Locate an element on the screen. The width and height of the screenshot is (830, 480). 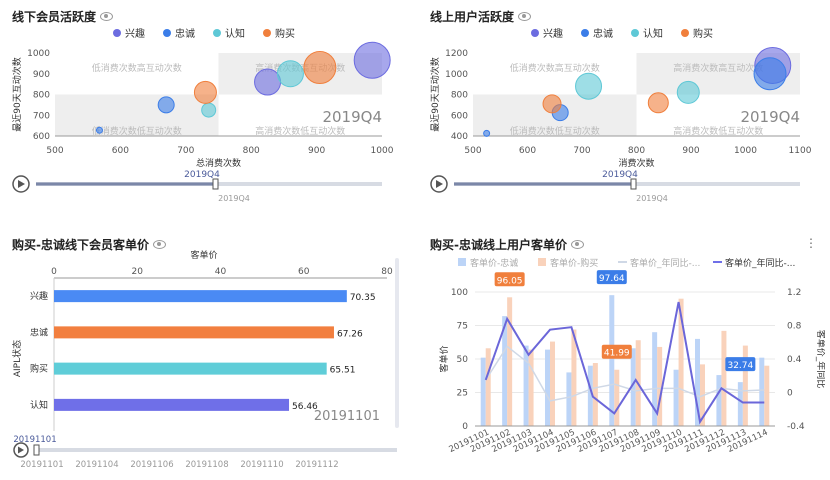
y-tick-label: 900 is located at coordinates (41, 75).